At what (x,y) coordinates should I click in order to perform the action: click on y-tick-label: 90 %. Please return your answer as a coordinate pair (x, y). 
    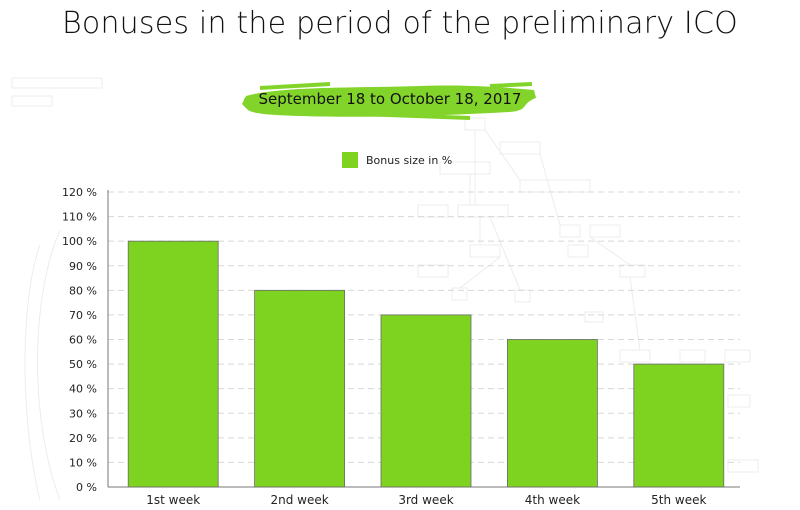
    Looking at the image, I should click on (83, 266).